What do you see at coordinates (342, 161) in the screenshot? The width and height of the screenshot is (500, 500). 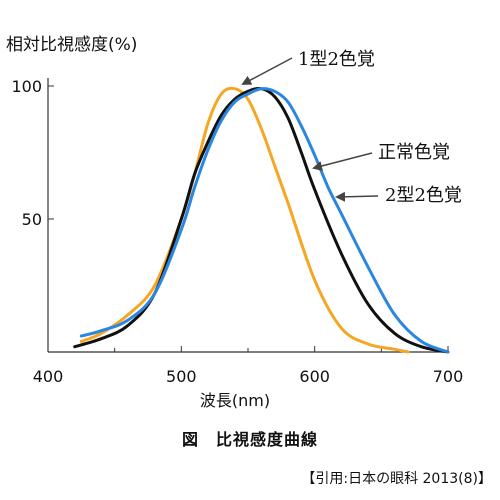 I see `label-normal-arrow` at bounding box center [342, 161].